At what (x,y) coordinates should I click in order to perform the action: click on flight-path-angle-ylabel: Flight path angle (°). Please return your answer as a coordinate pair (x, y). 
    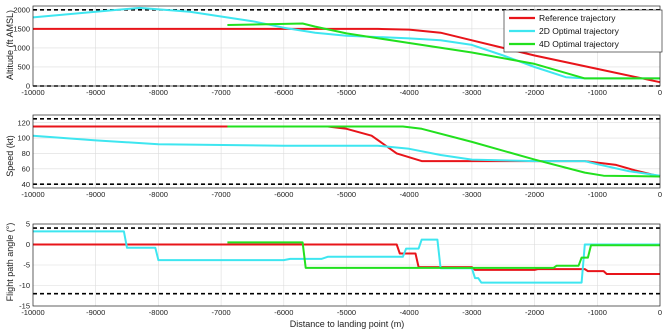
    Looking at the image, I should click on (10, 262).